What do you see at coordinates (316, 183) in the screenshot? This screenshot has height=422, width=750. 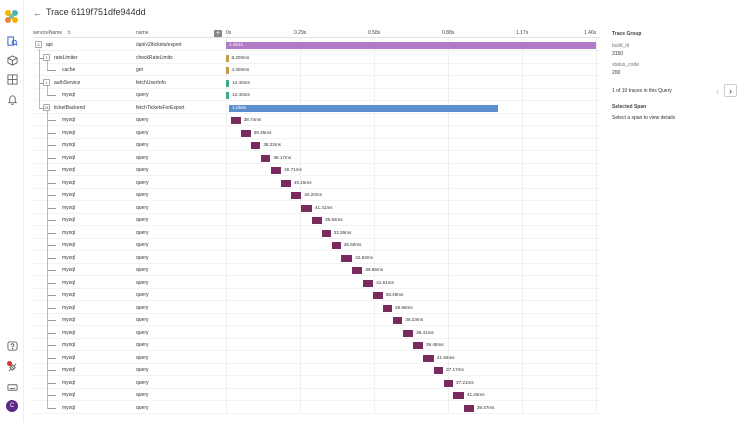 I see `span-row: mysql query 40.15ms` at bounding box center [316, 183].